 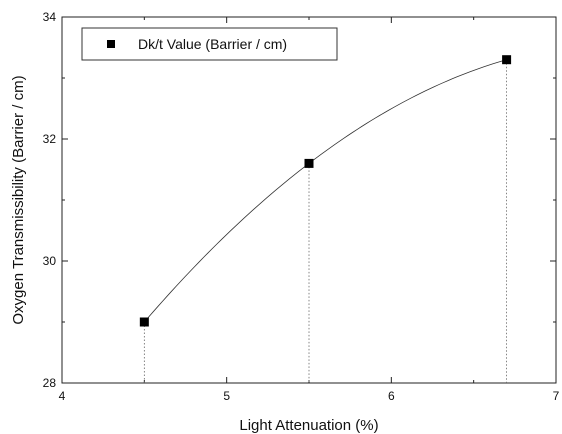 I want to click on y-tick-label: 32, so click(x=50, y=139).